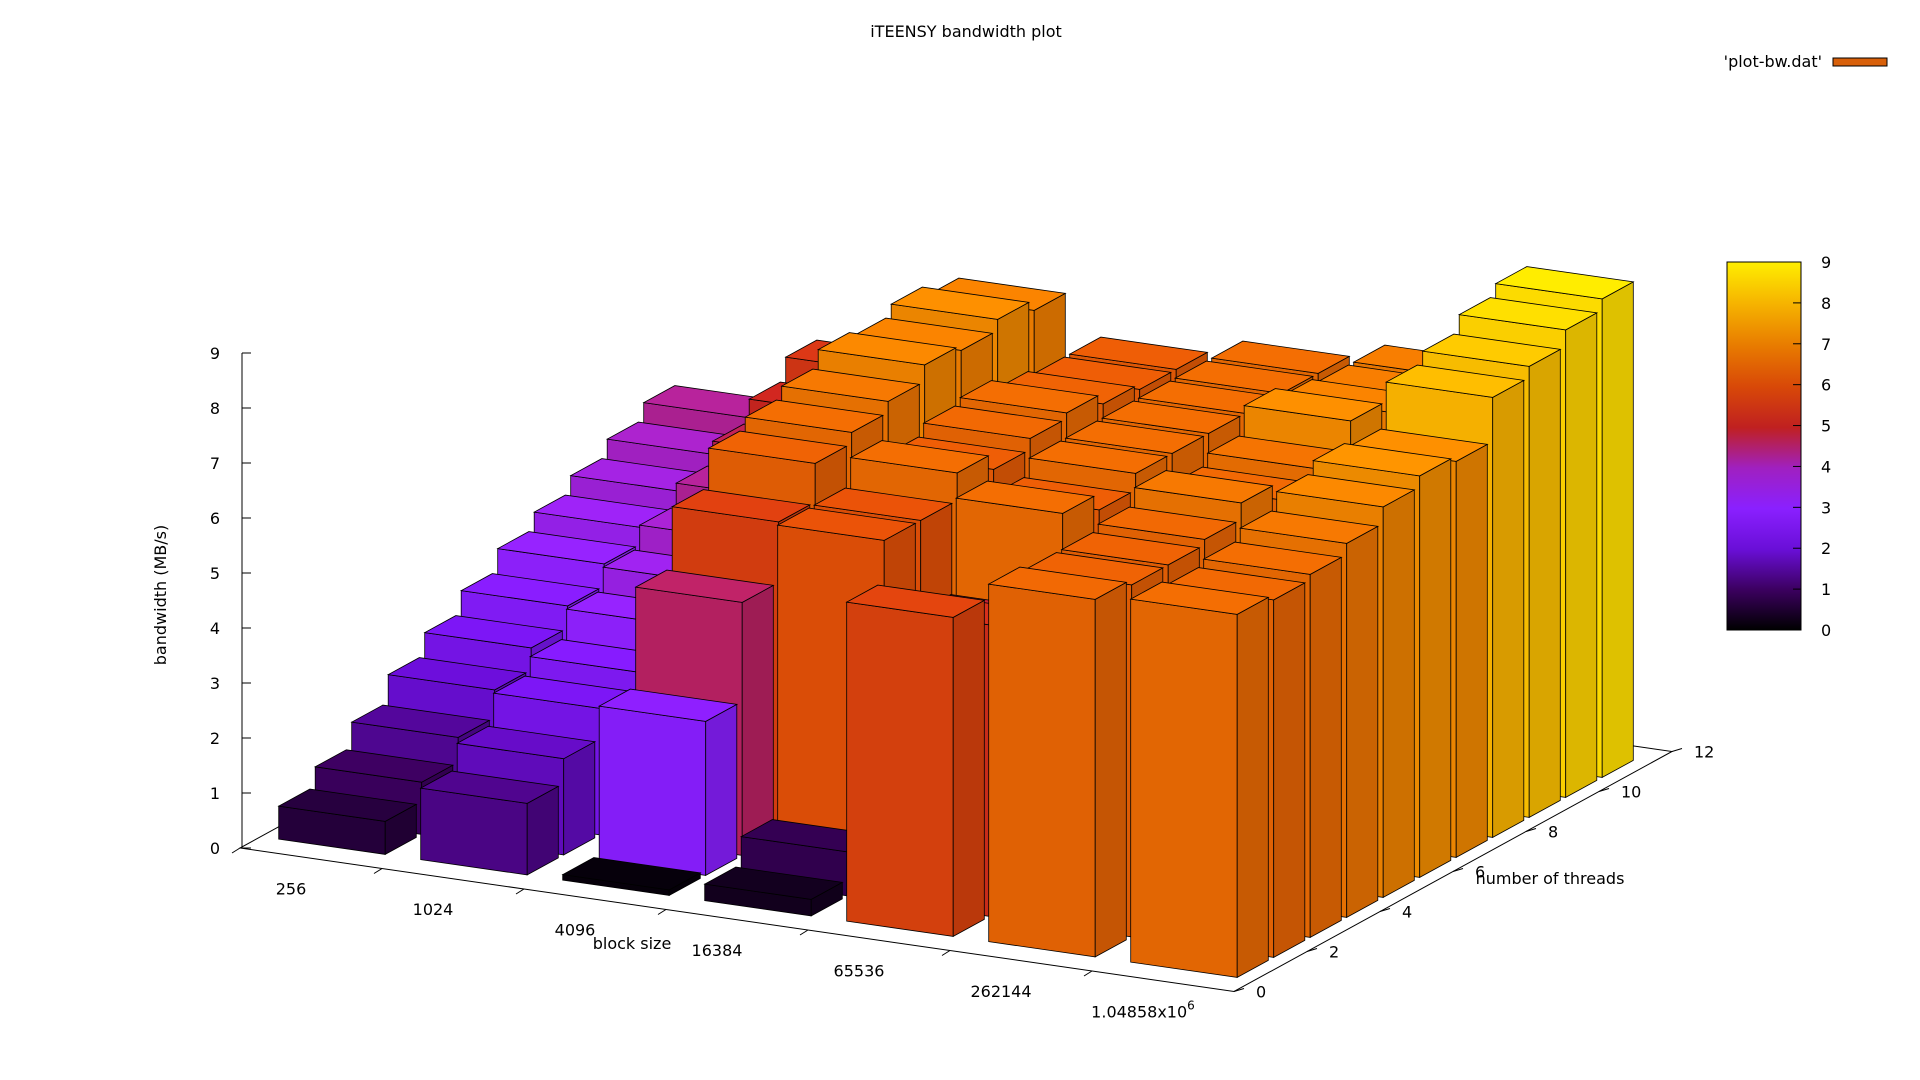 The image size is (1920, 1080). Describe the element at coordinates (1143, 1009) in the screenshot. I see `x-tick-label: 1.04858x10⁶` at that location.